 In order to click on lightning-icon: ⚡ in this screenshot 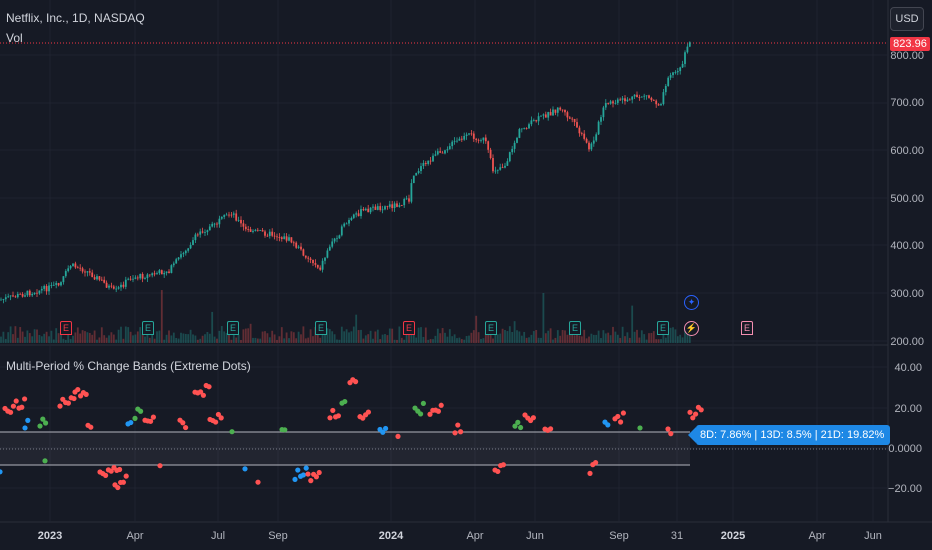, I will do `click(691, 328)`.